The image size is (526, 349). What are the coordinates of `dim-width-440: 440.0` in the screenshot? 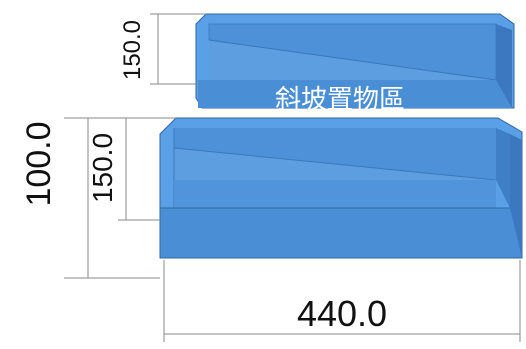 It's located at (342, 313).